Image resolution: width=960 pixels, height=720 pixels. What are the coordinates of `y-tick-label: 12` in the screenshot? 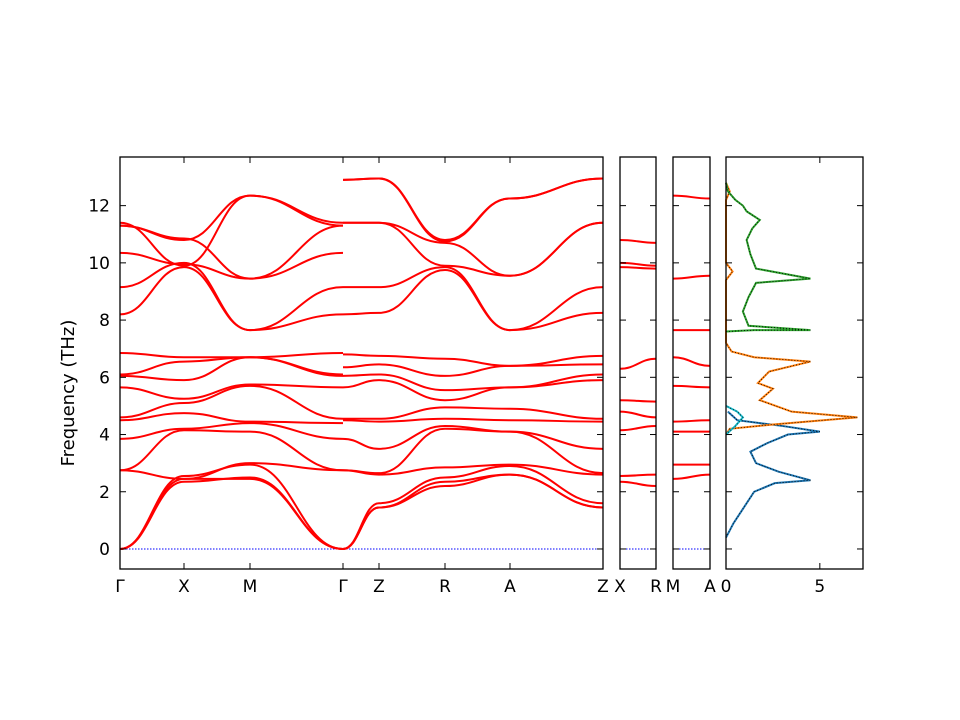 It's located at (99, 207).